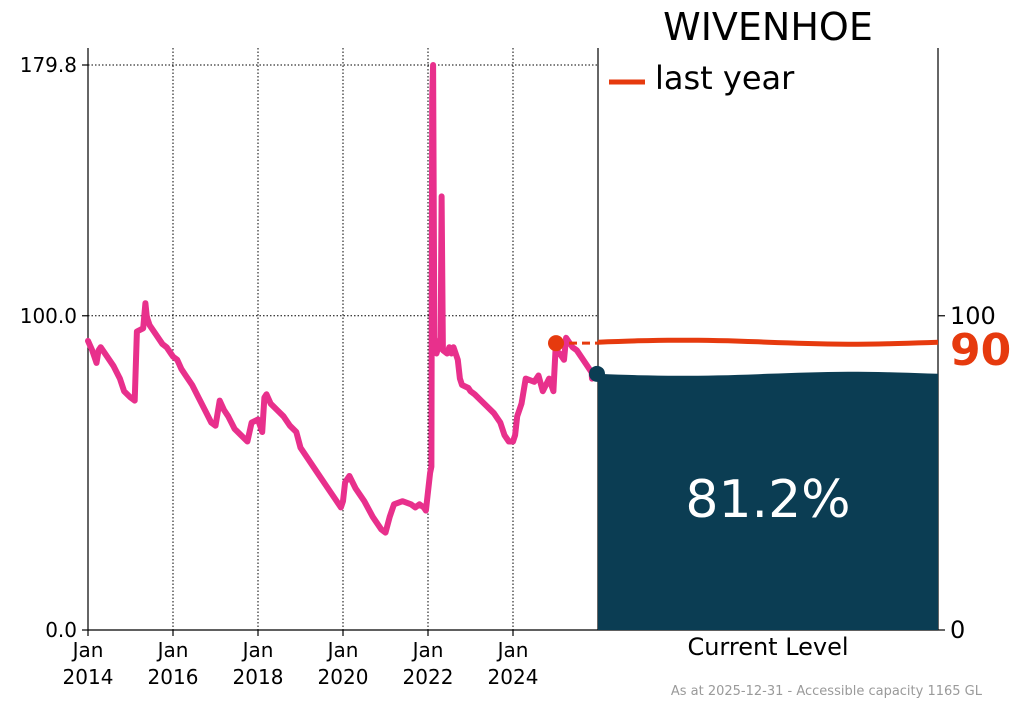 This screenshot has width=1024, height=709. I want to click on current-level-percent: 81.2%, so click(767, 500).